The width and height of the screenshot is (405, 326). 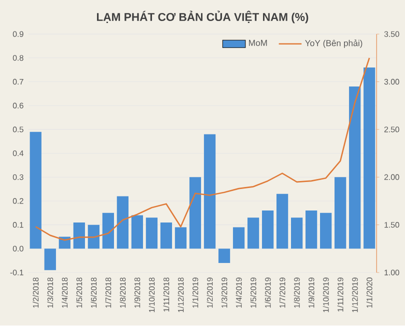 What do you see at coordinates (258, 43) in the screenshot?
I see `legend-label: MoM` at bounding box center [258, 43].